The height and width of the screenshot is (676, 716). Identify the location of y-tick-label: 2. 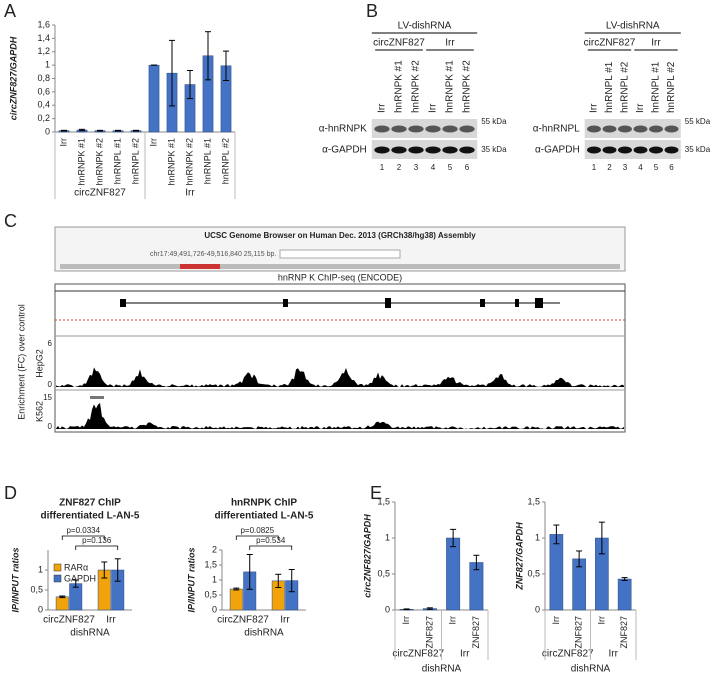
(214, 549).